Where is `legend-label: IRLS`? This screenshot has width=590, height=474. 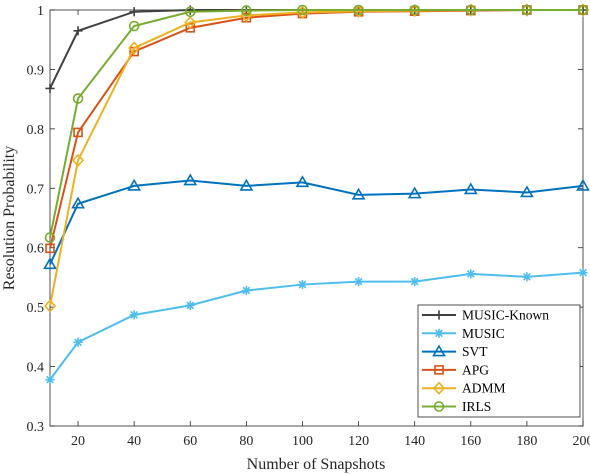
legend-label: IRLS is located at coordinates (476, 406).